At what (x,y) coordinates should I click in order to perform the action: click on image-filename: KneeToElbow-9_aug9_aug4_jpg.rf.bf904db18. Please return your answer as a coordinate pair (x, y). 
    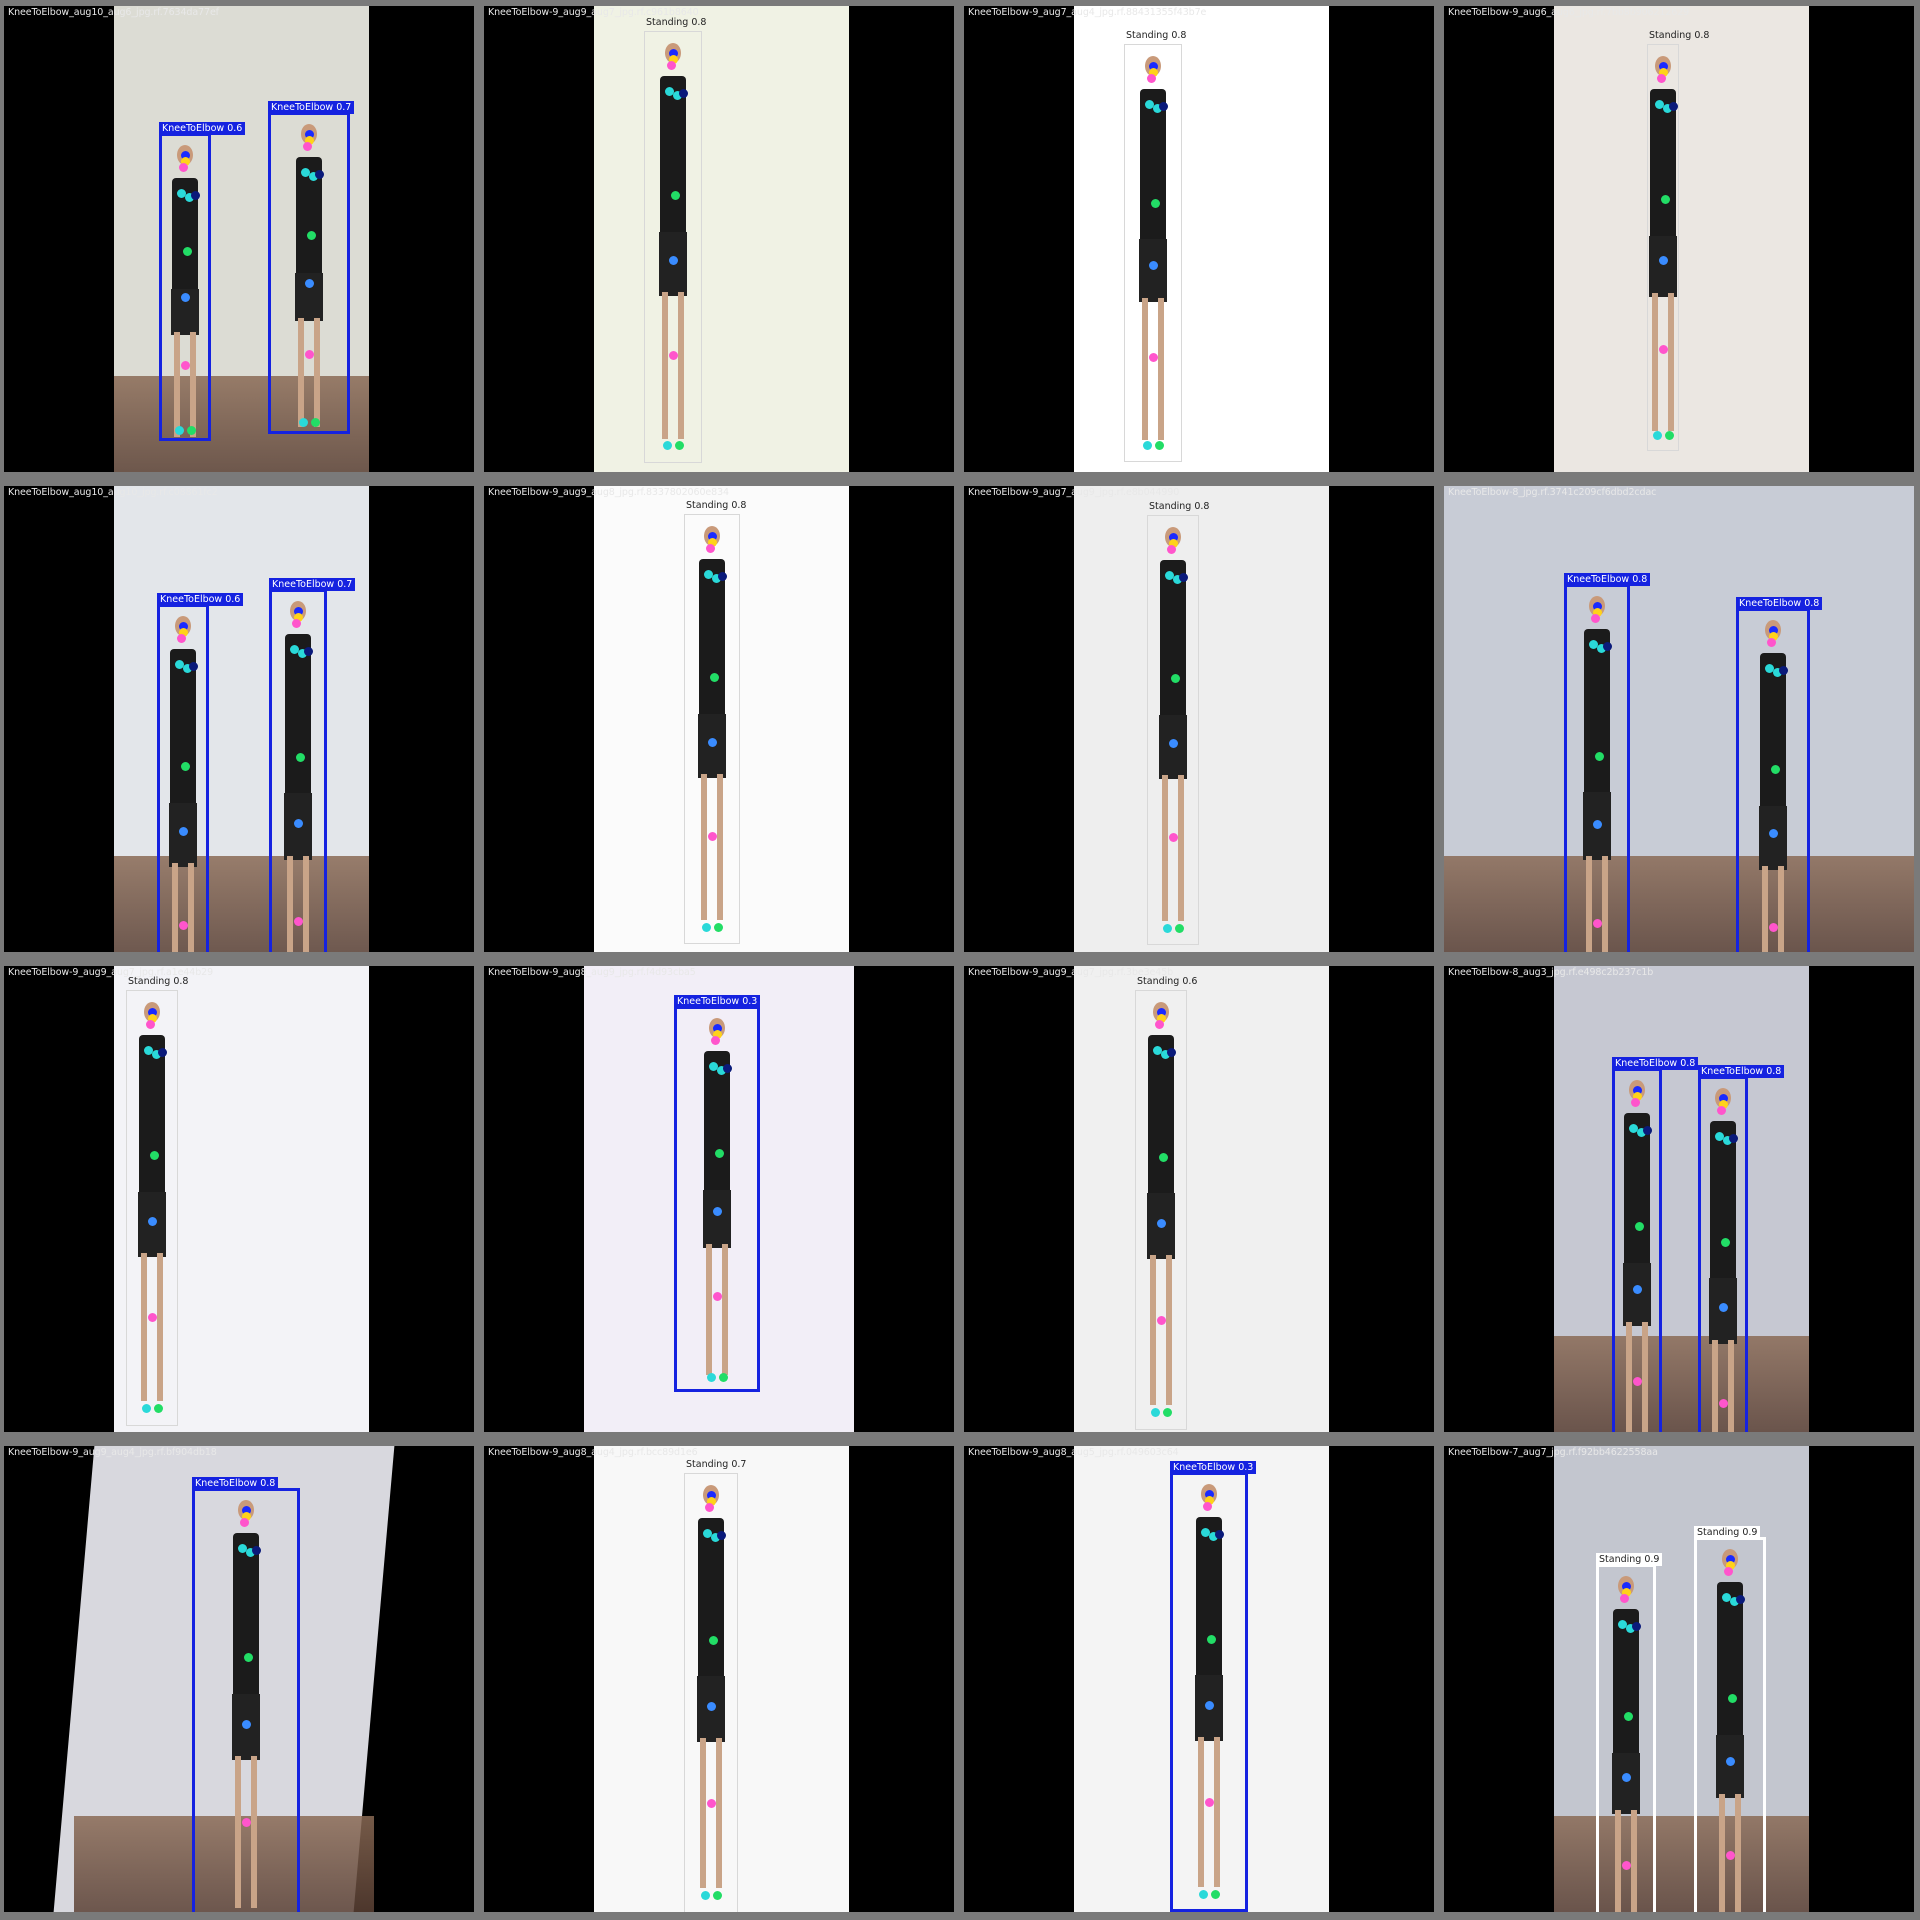
    Looking at the image, I should click on (112, 1452).